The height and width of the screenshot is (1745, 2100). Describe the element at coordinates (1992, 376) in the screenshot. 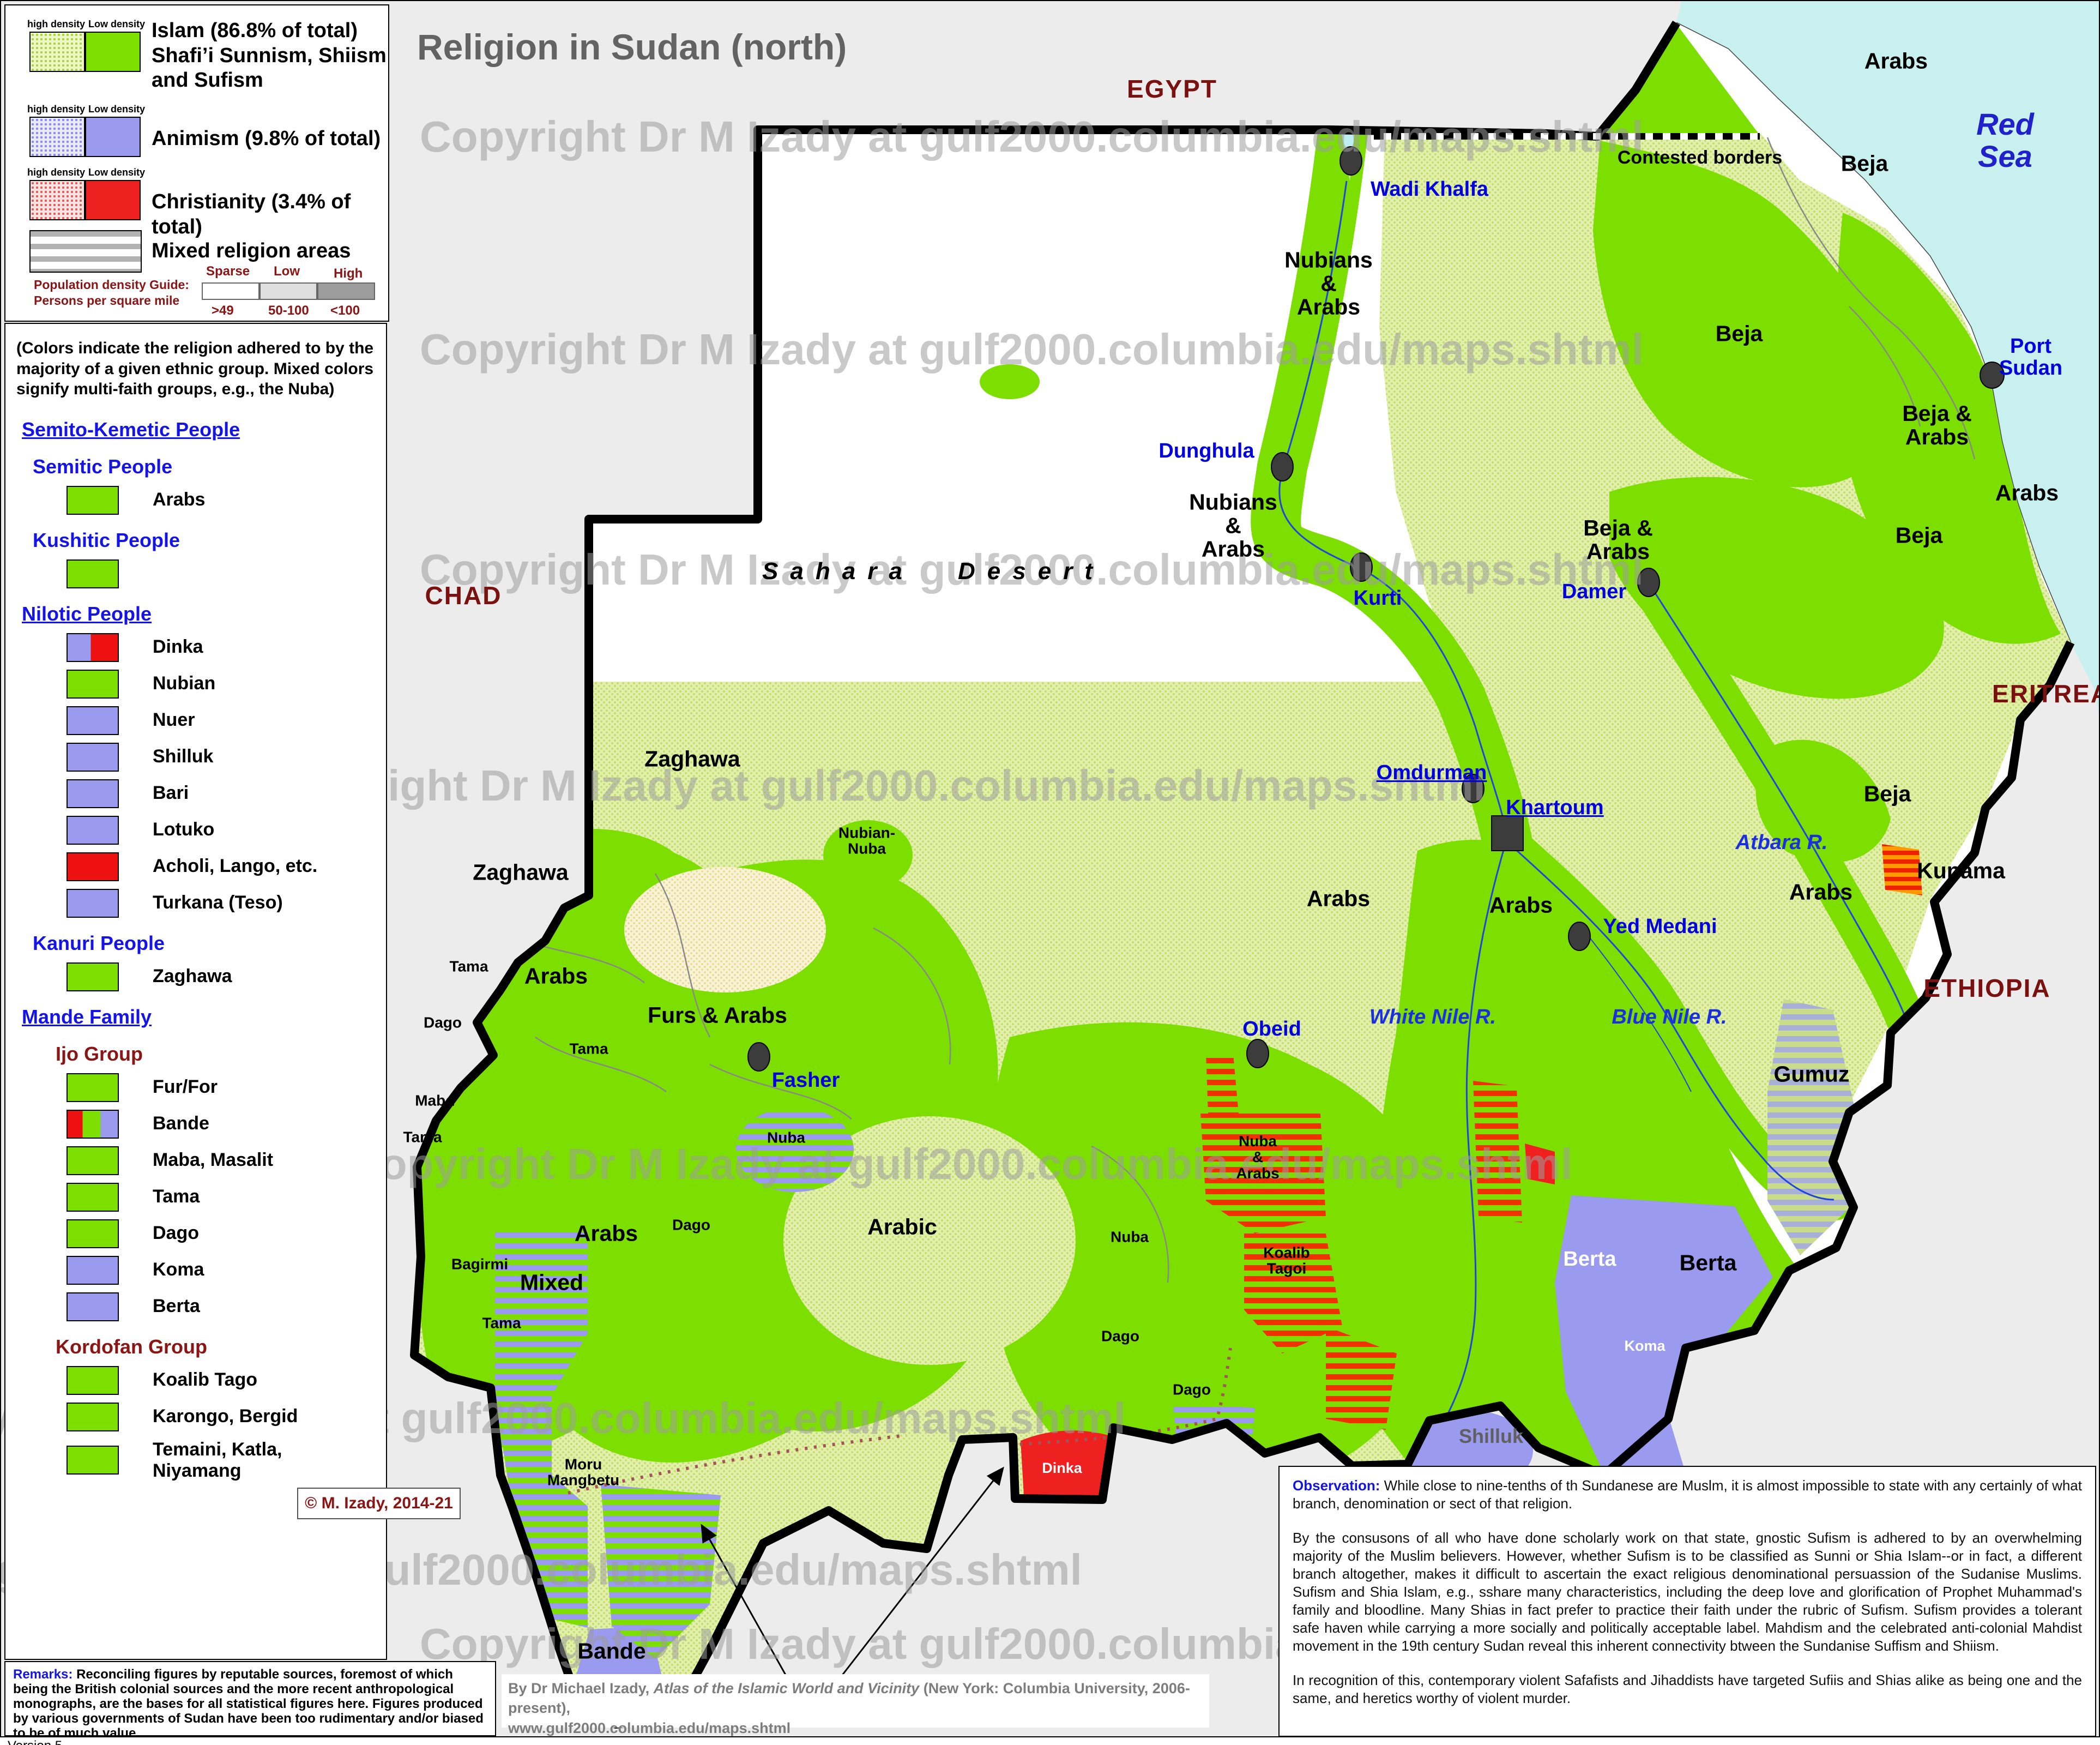

I see `port-sudan-dot` at that location.